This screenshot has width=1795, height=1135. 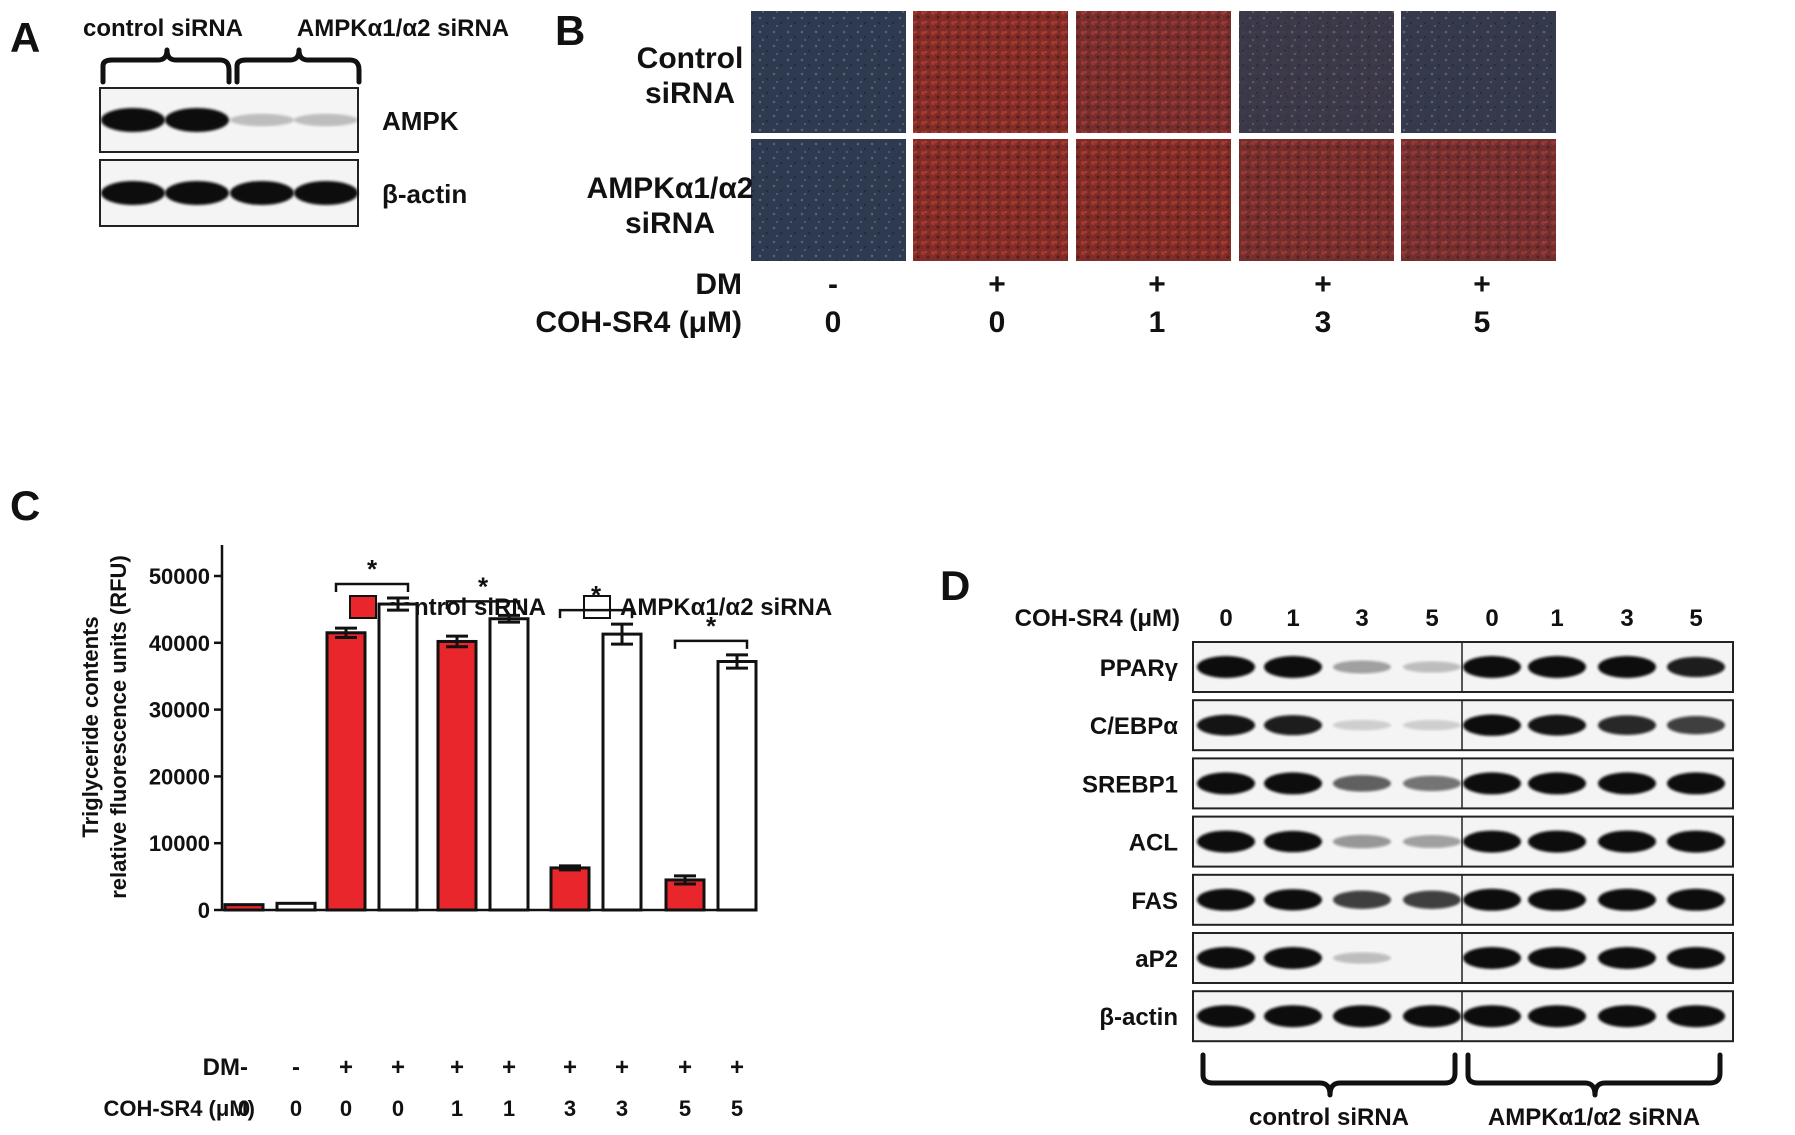 What do you see at coordinates (685, 1108) in the screenshot?
I see `chart-coh-value: 5` at bounding box center [685, 1108].